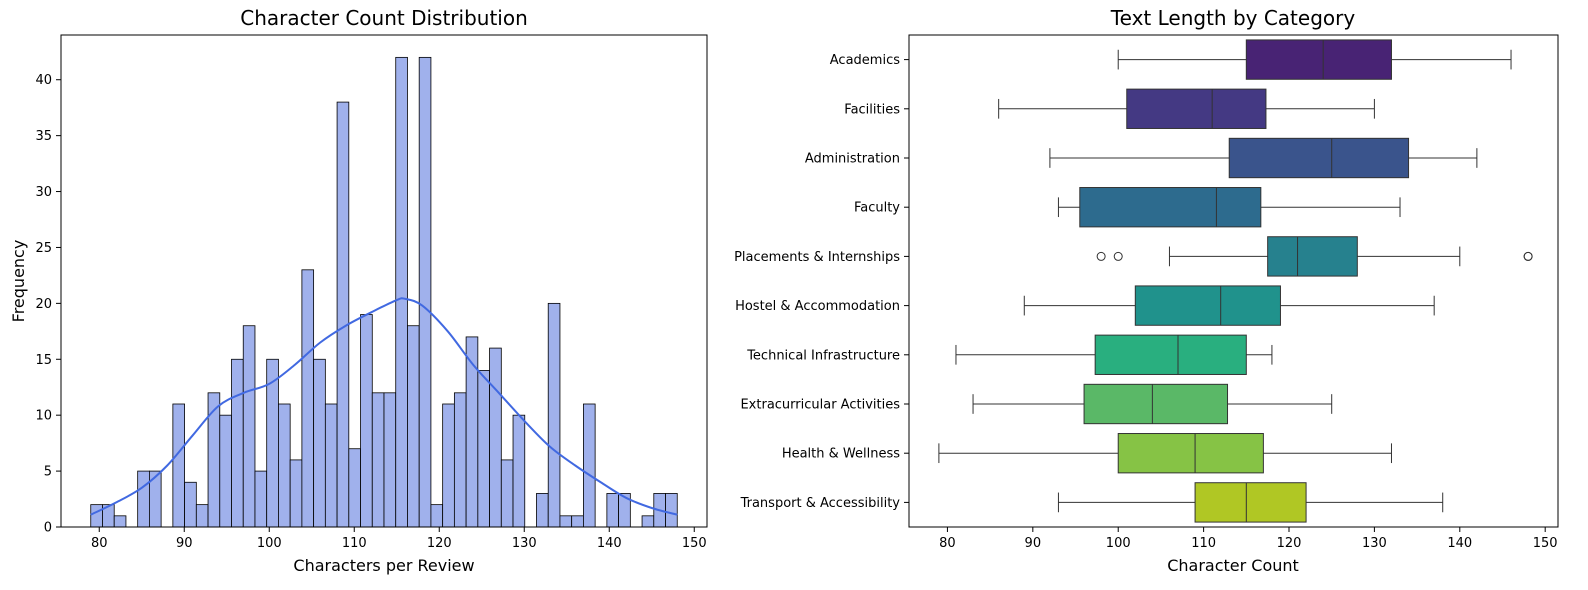 Image resolution: width=1588 pixels, height=590 pixels. I want to click on histogram-x-tick-label: 120, so click(439, 543).